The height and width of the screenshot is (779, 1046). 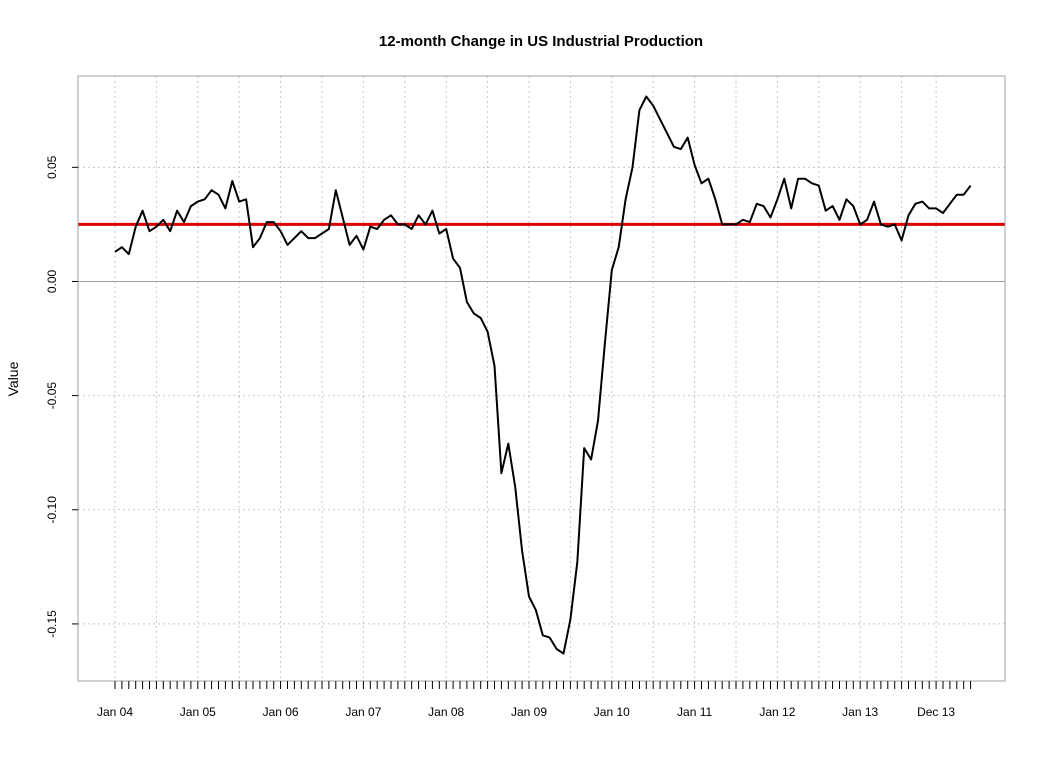 What do you see at coordinates (52, 510) in the screenshot?
I see `y-tick-label: -0.10` at bounding box center [52, 510].